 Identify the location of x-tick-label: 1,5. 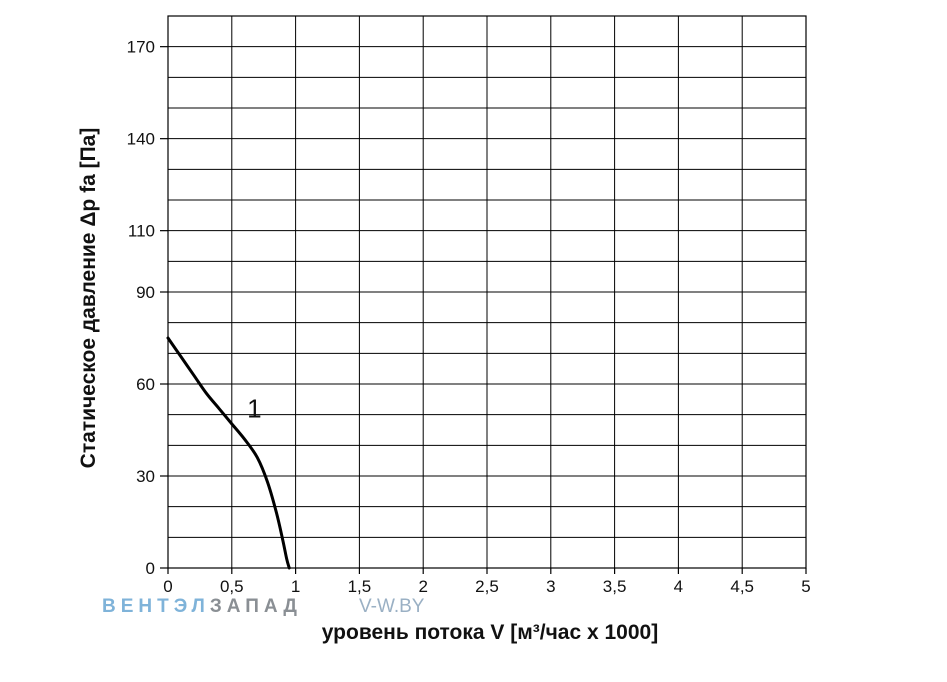
(360, 586).